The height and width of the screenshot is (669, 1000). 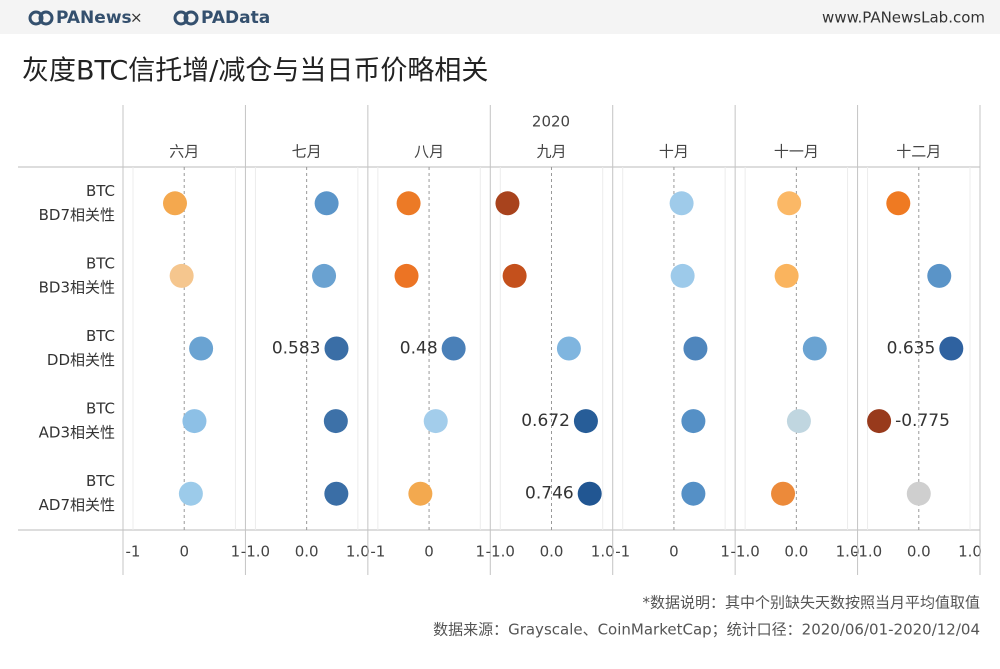 What do you see at coordinates (911, 349) in the screenshot?
I see `value-label: 0.635` at bounding box center [911, 349].